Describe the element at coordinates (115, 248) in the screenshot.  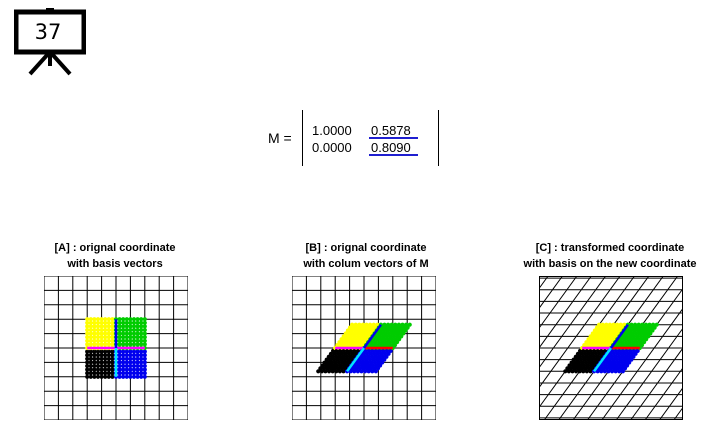
I see `panel-a-title-line1: [A] : orignal coordinate` at that location.